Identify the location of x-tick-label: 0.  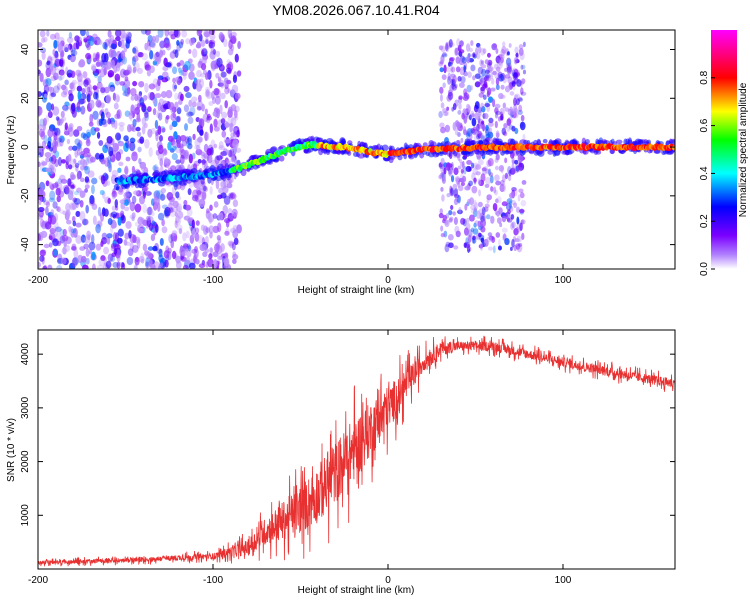
(388, 580).